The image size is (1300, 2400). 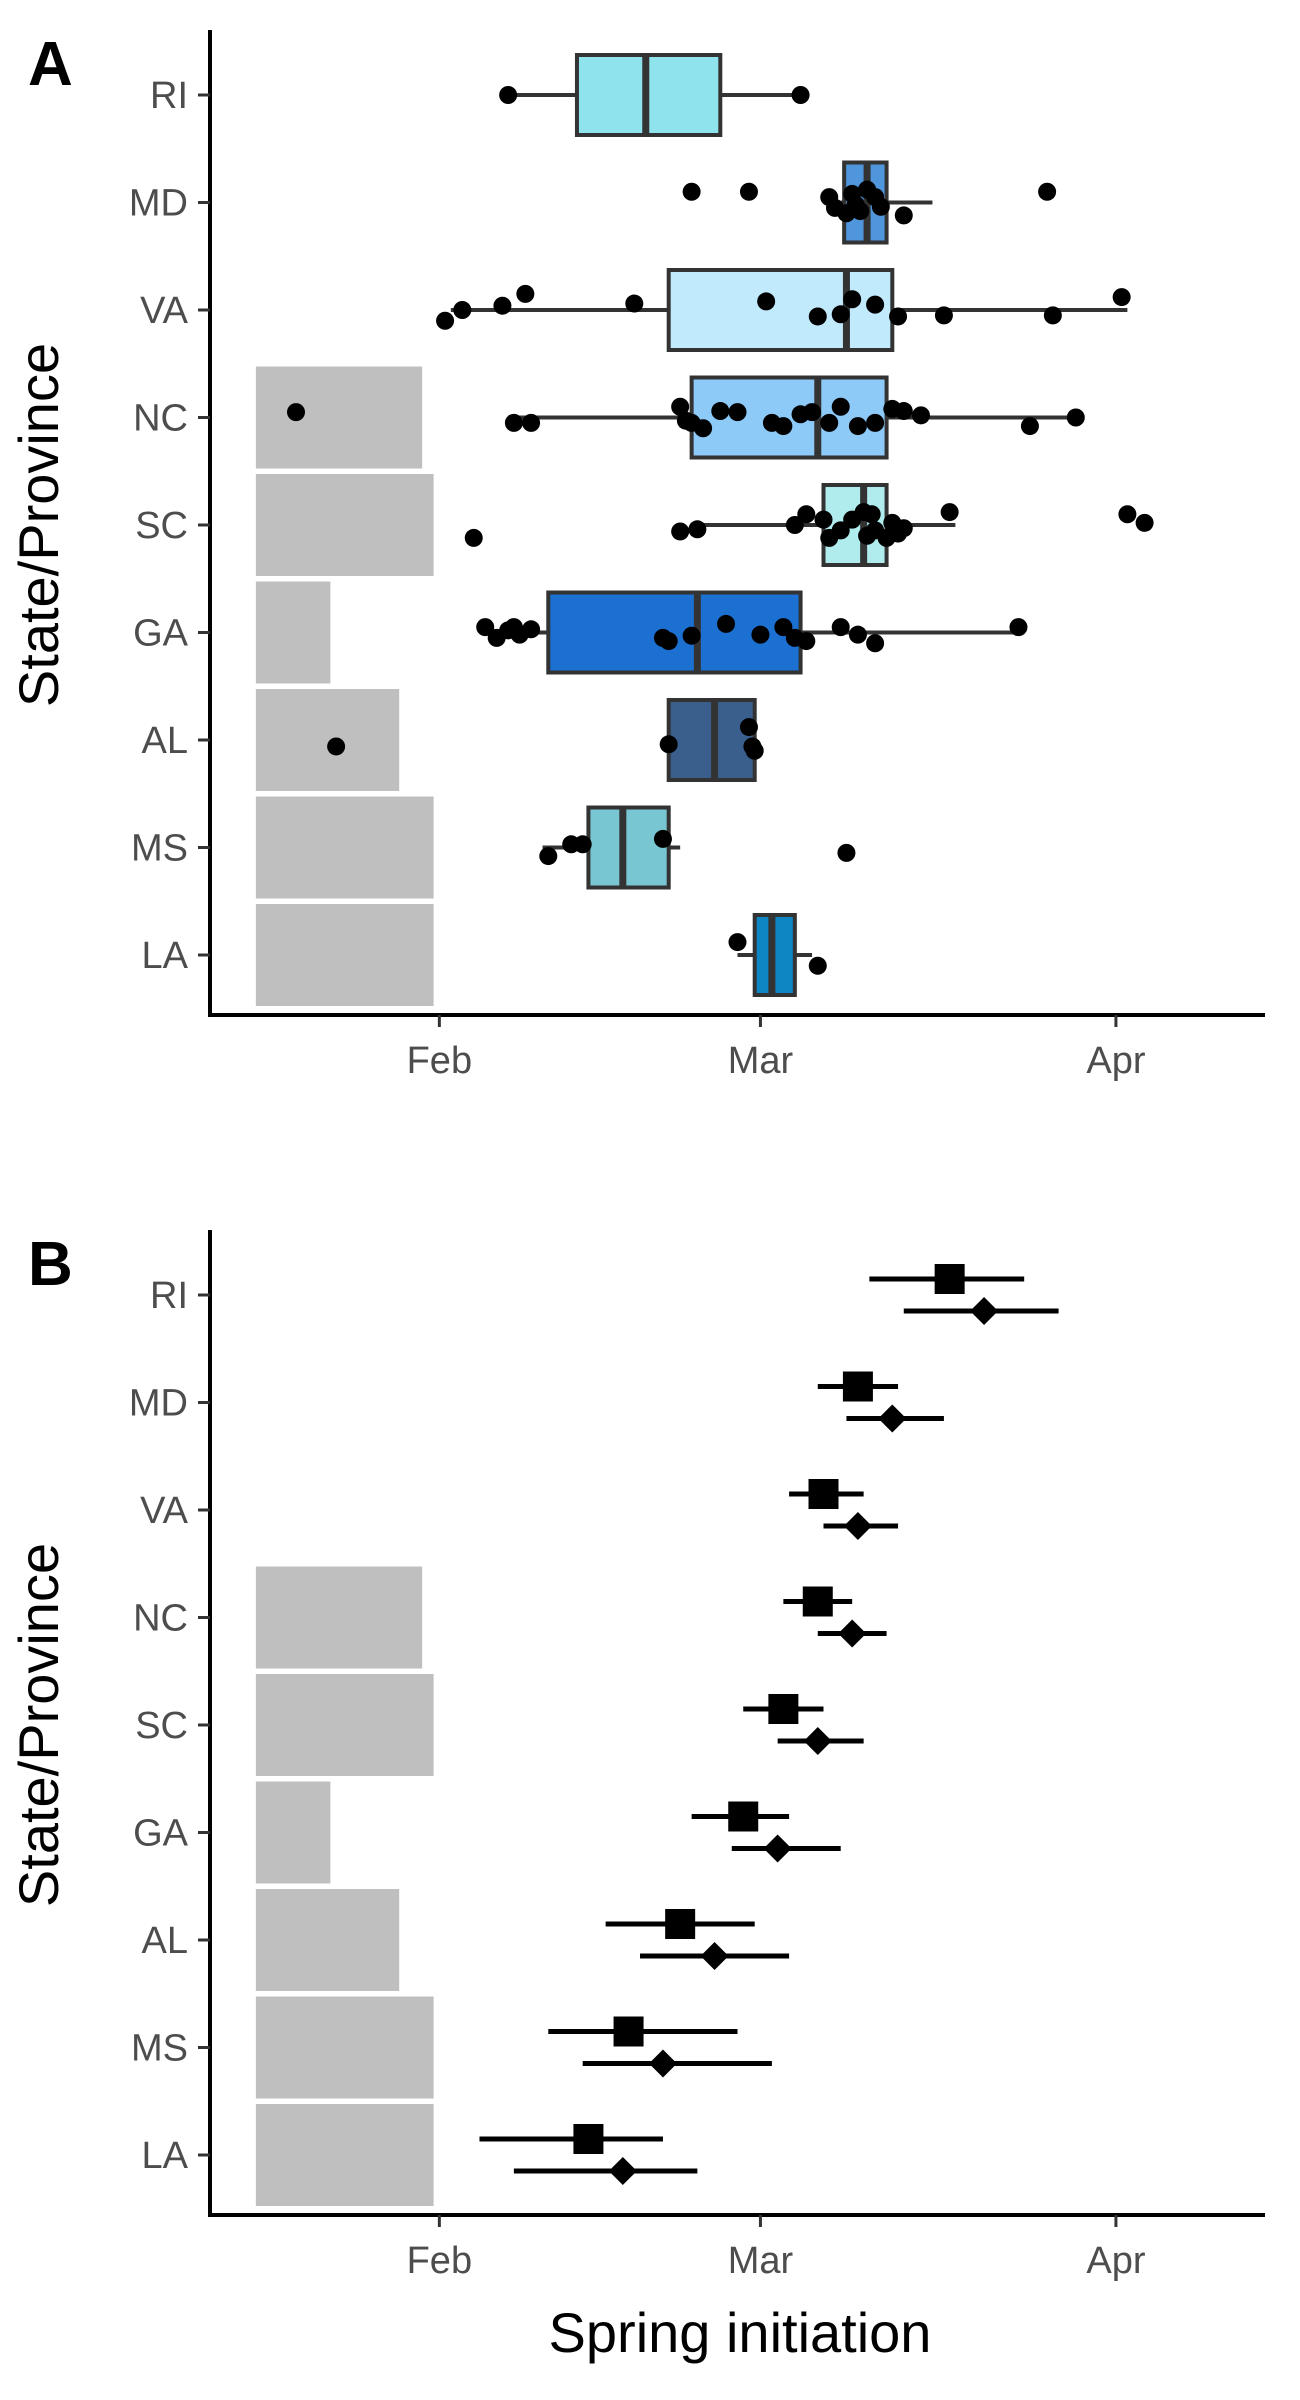 What do you see at coordinates (823, 1494) in the screenshot?
I see `marker-square-va` at bounding box center [823, 1494].